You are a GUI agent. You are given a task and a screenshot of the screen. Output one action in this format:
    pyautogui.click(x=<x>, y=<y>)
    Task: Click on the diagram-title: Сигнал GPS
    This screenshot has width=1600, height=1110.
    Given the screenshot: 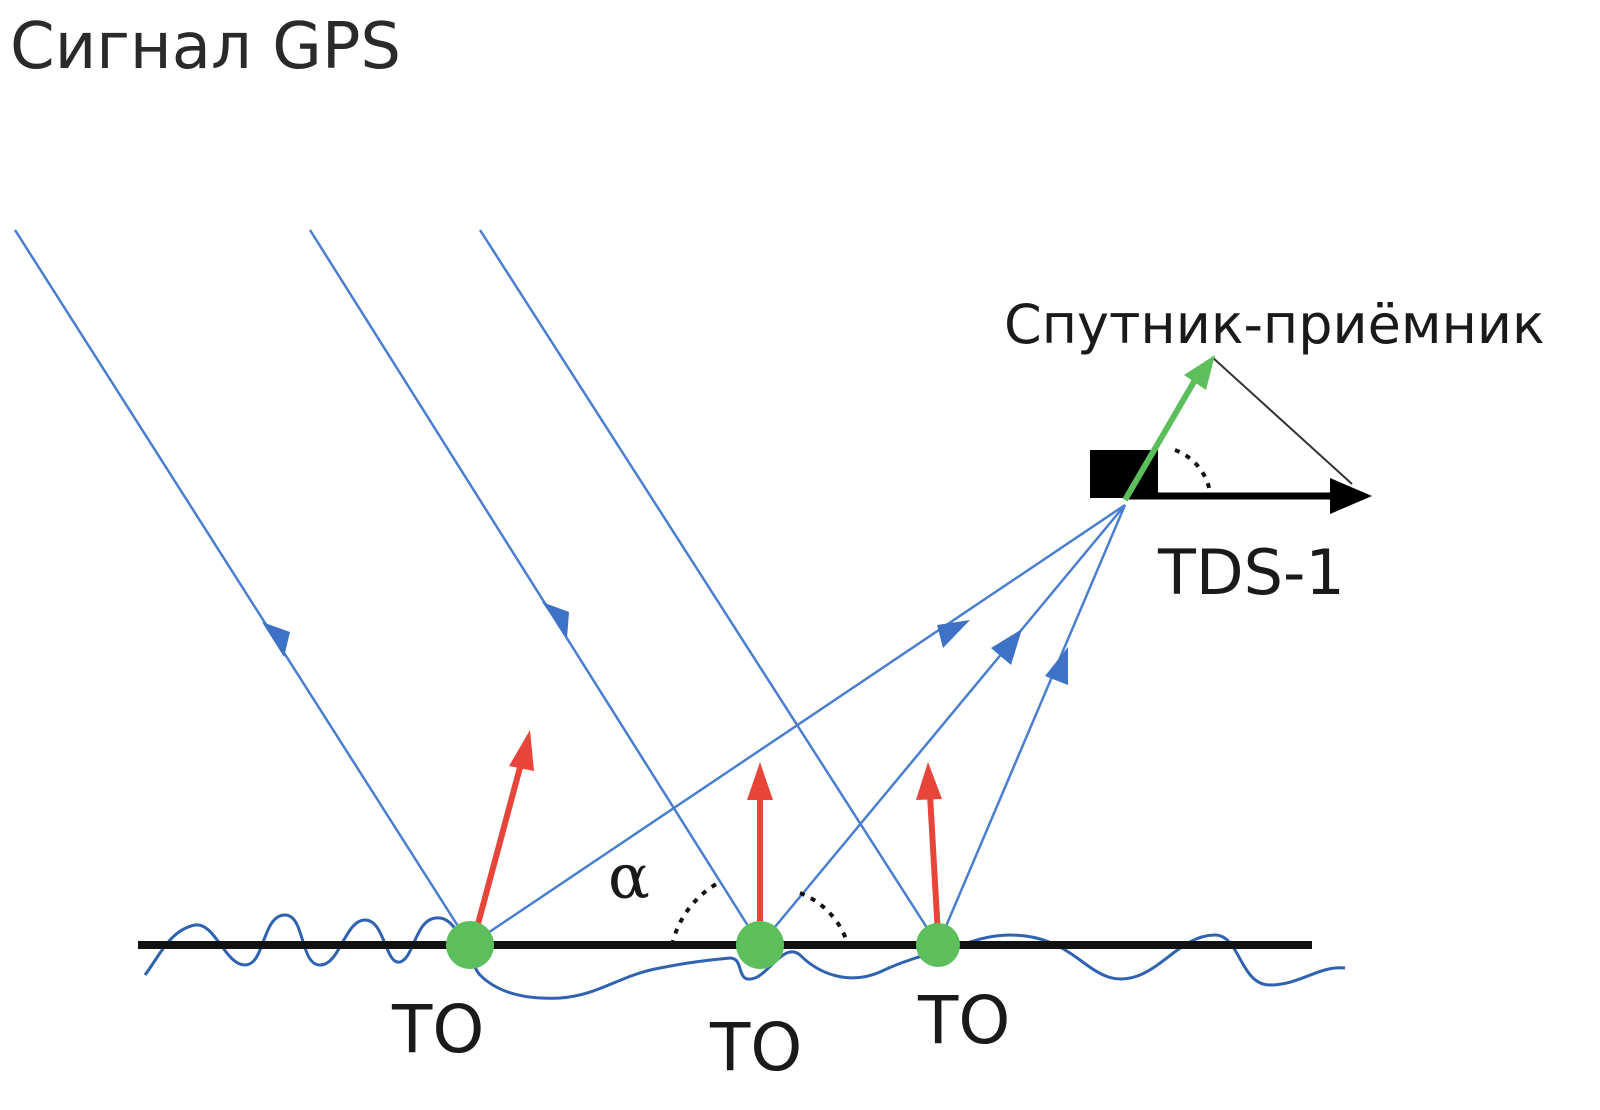 What is the action you would take?
    pyautogui.click(x=205, y=47)
    